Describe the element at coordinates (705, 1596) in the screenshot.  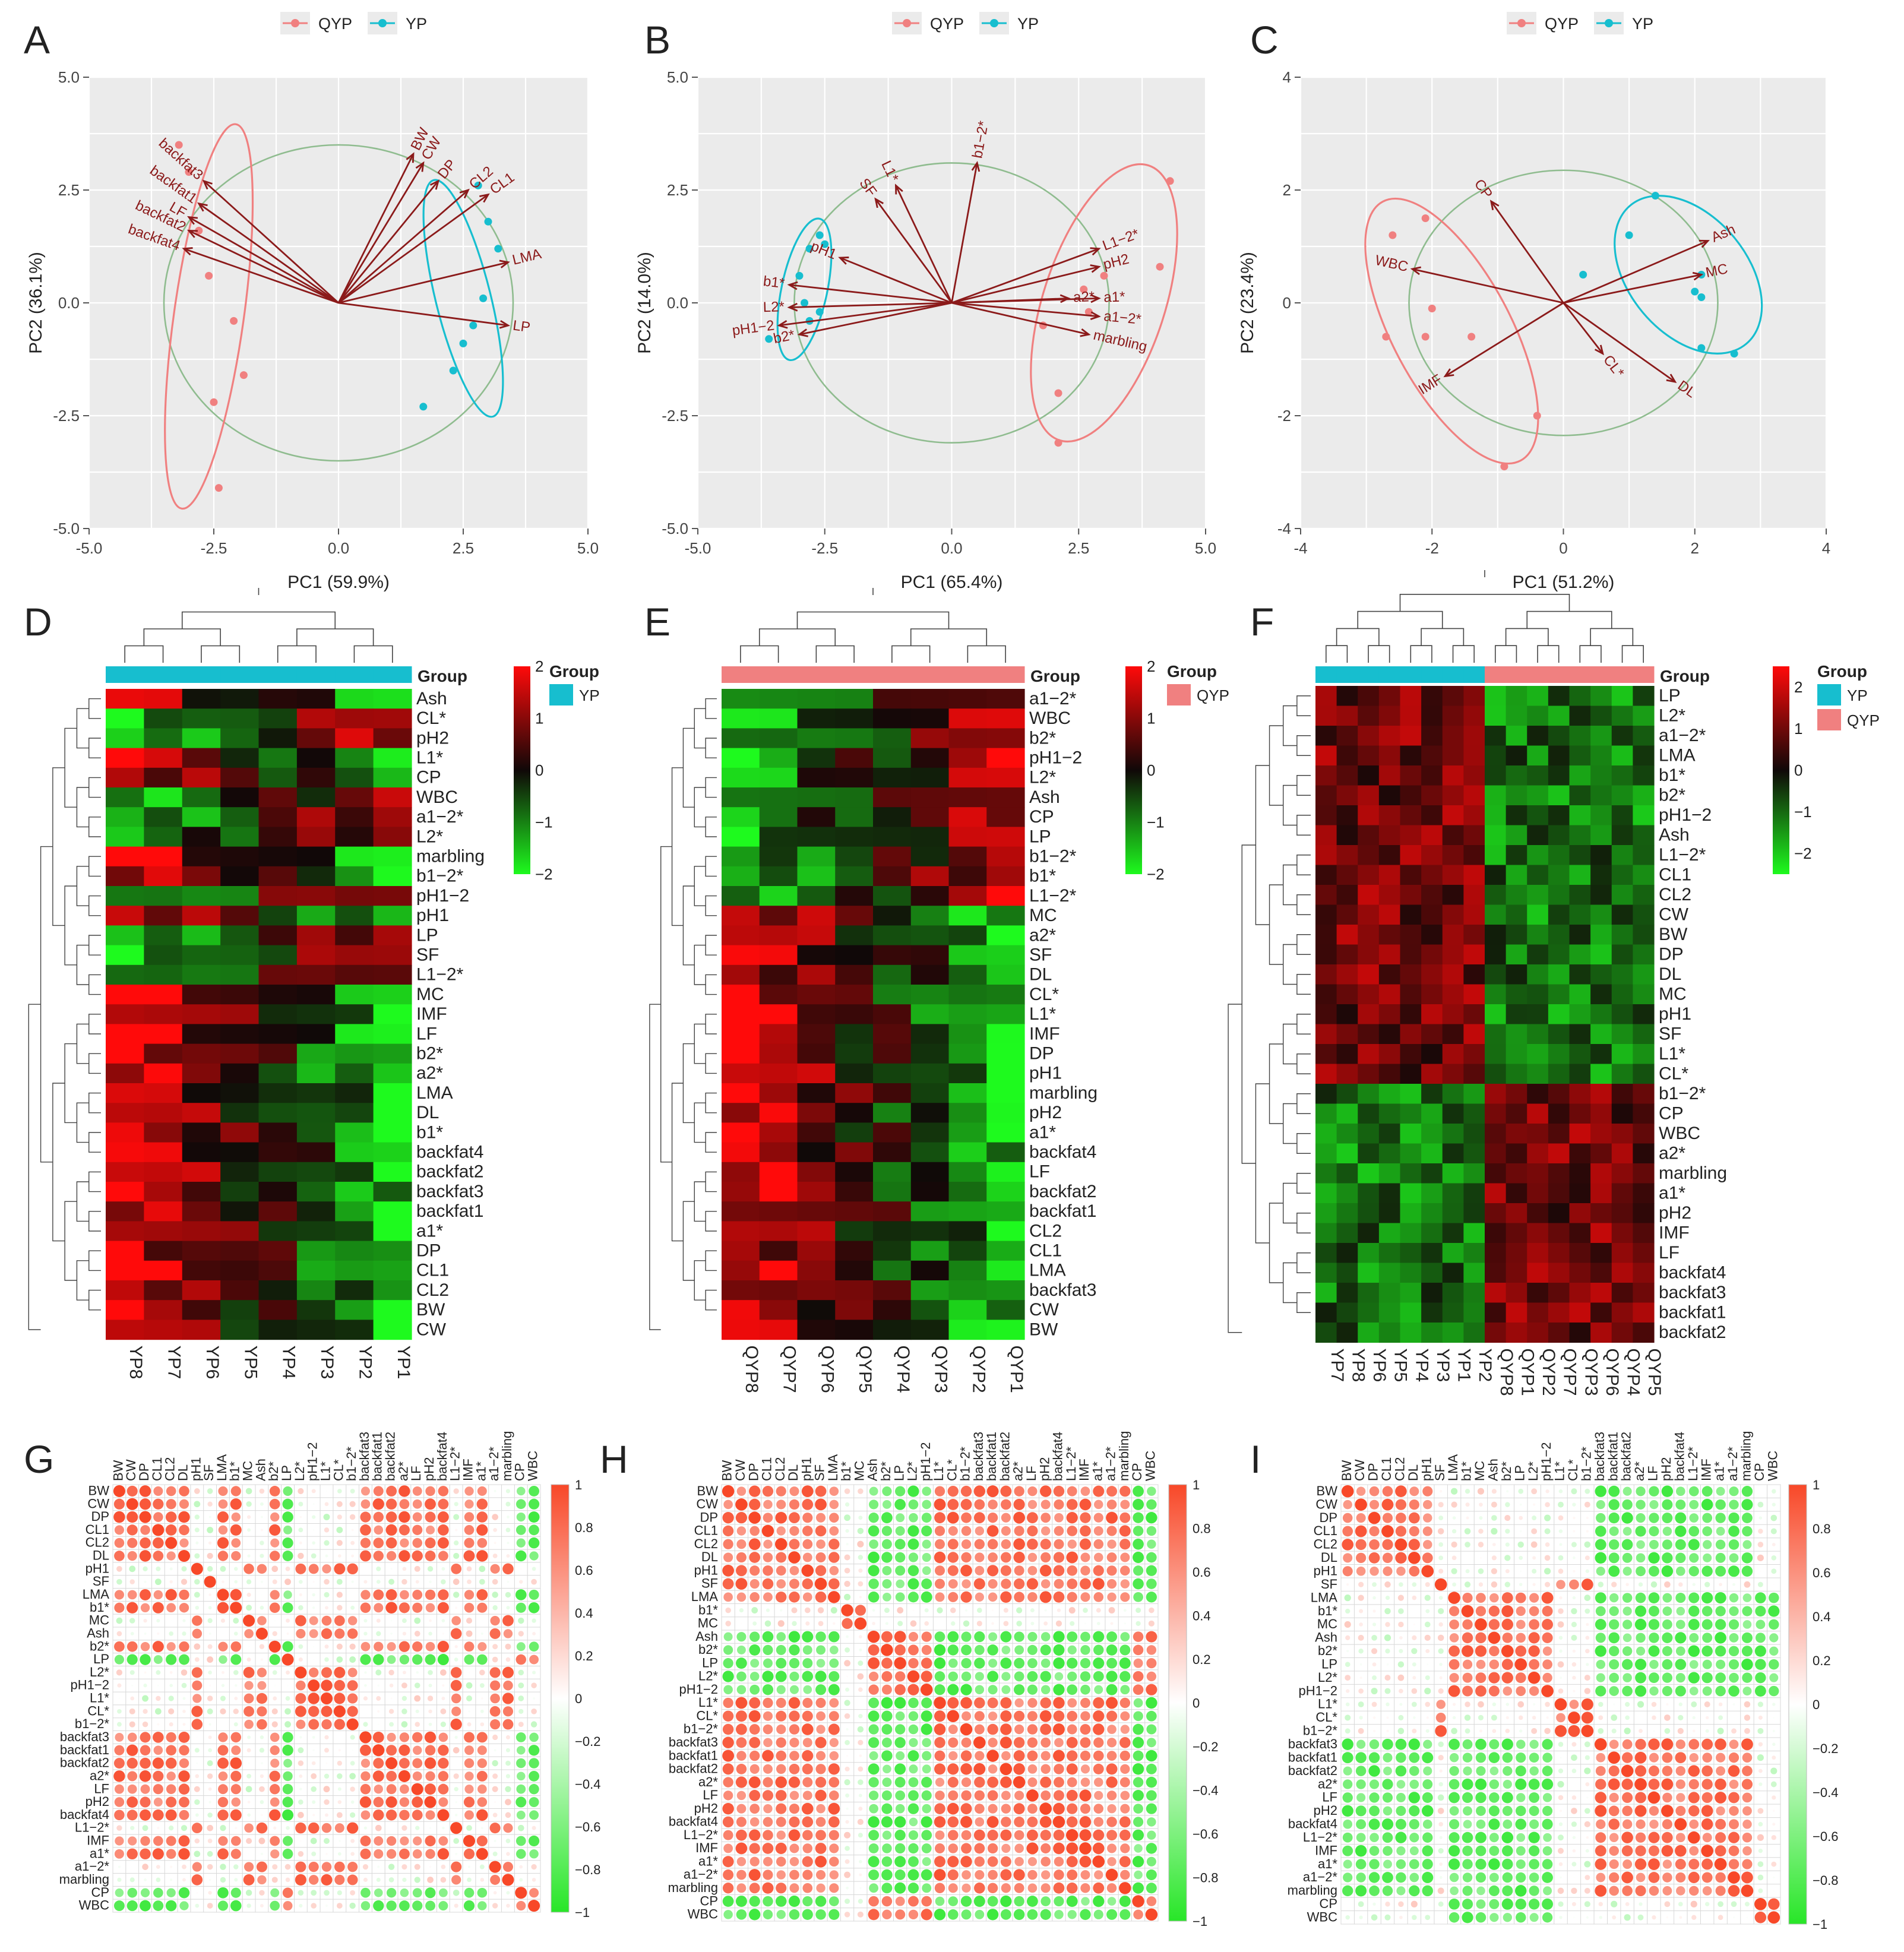
I see `matrix-row-label: LMA` at that location.